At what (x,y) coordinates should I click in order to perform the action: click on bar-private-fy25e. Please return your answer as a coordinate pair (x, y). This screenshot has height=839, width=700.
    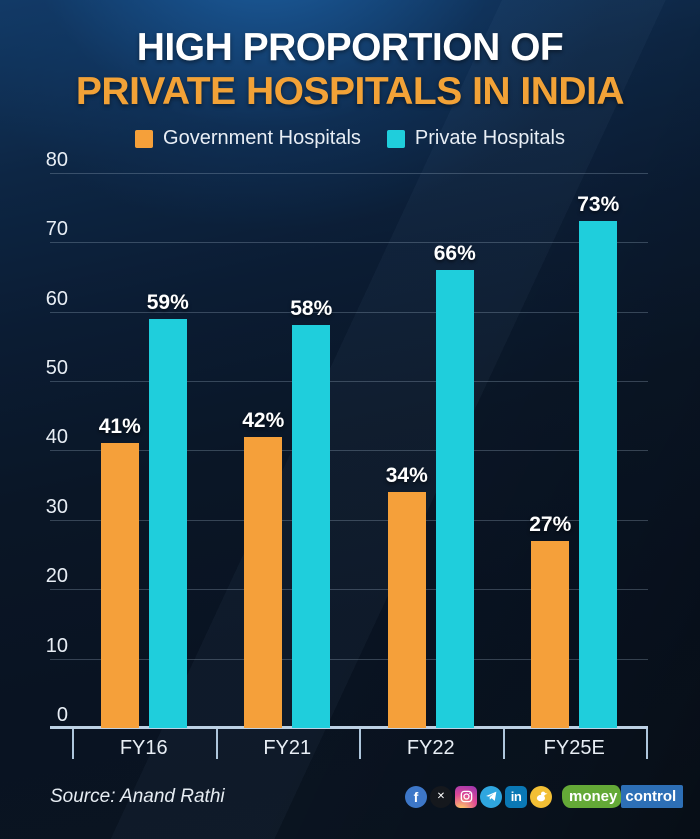
    Looking at the image, I should click on (598, 474).